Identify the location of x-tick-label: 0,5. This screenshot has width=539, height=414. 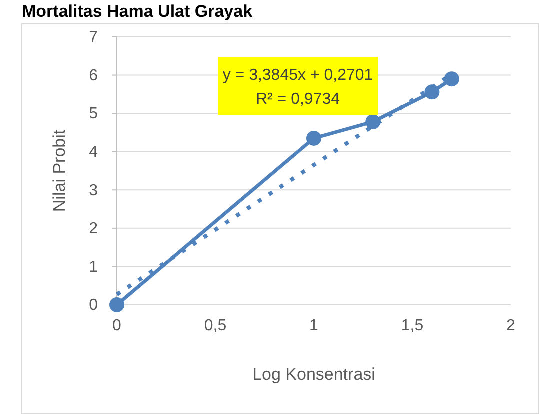
(215, 325).